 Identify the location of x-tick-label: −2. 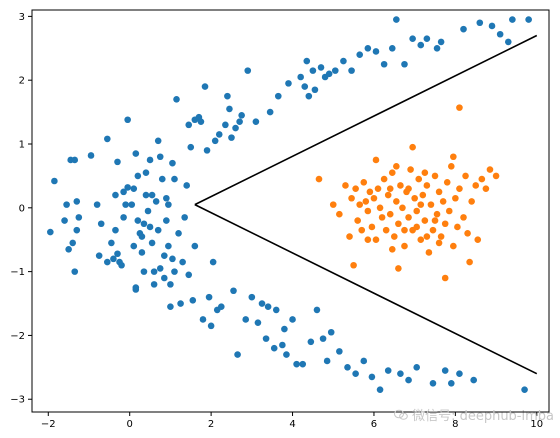
(48, 424).